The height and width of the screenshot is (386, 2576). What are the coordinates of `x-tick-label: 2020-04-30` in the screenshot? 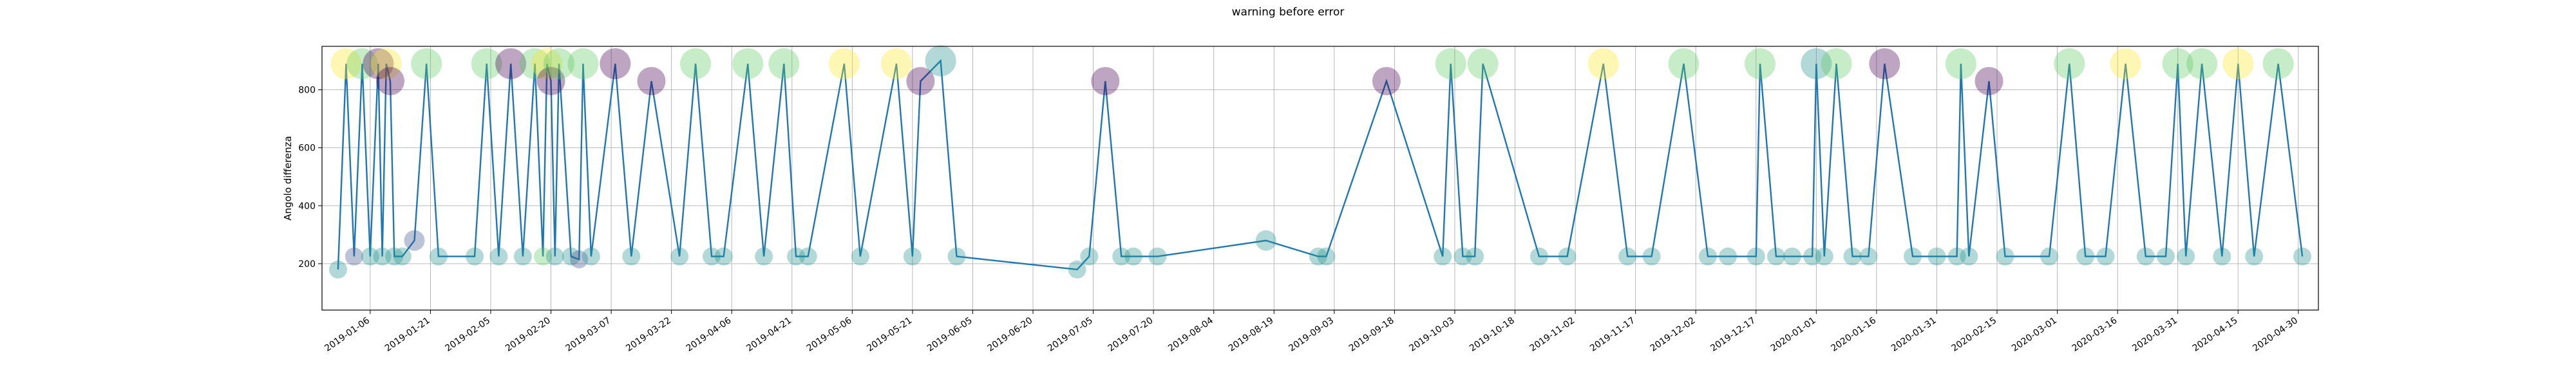 It's located at (2275, 334).